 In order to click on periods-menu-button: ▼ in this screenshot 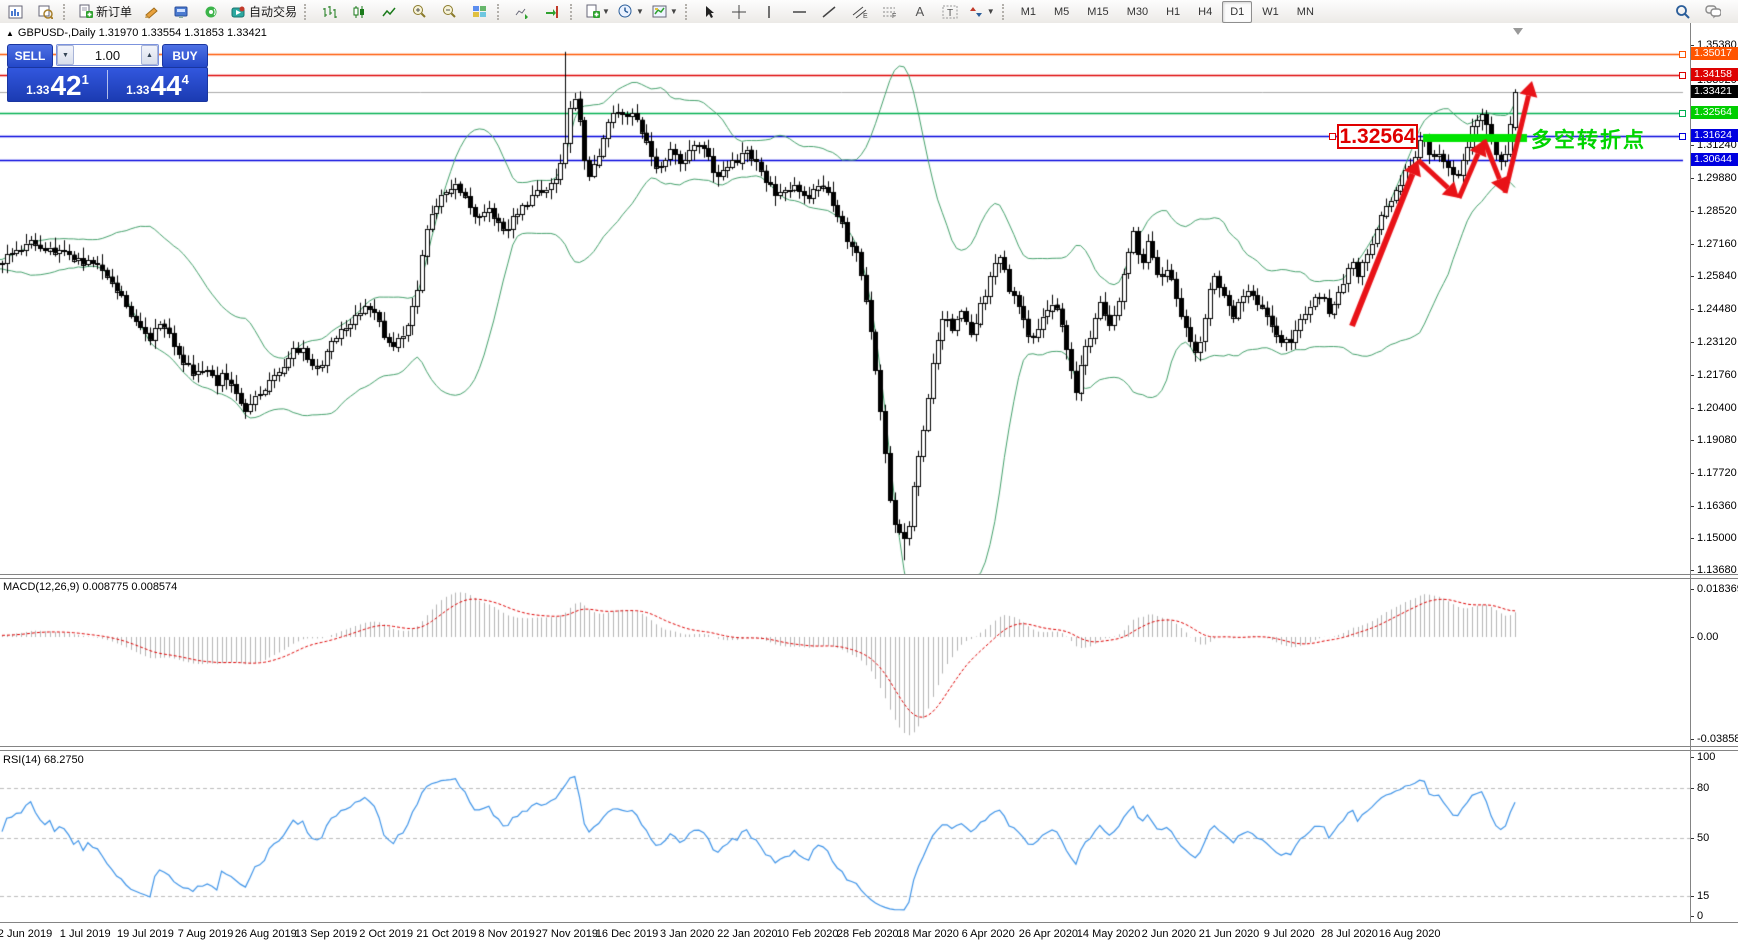, I will do `click(631, 12)`.